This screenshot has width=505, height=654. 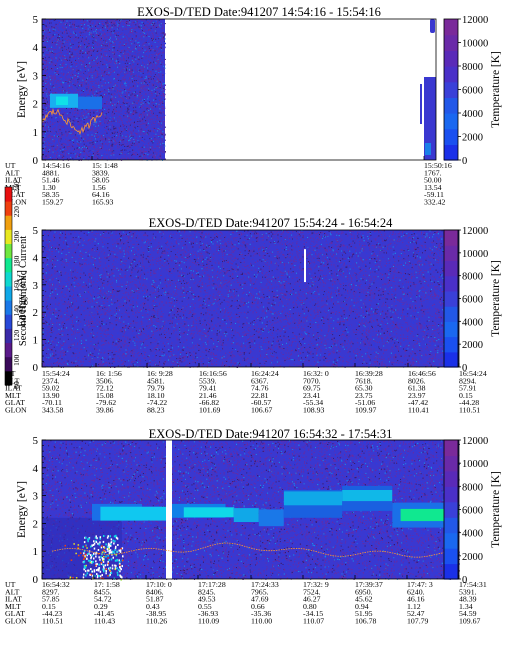 What do you see at coordinates (105, 380) in the screenshot?
I see `table-cell: 3506.` at bounding box center [105, 380].